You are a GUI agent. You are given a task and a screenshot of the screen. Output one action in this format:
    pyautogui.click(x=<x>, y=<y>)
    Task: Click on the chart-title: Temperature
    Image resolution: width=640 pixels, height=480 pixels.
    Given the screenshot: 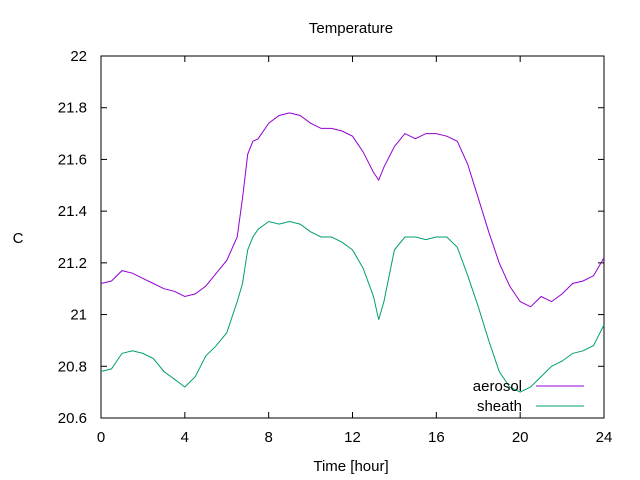 What is the action you would take?
    pyautogui.click(x=351, y=28)
    